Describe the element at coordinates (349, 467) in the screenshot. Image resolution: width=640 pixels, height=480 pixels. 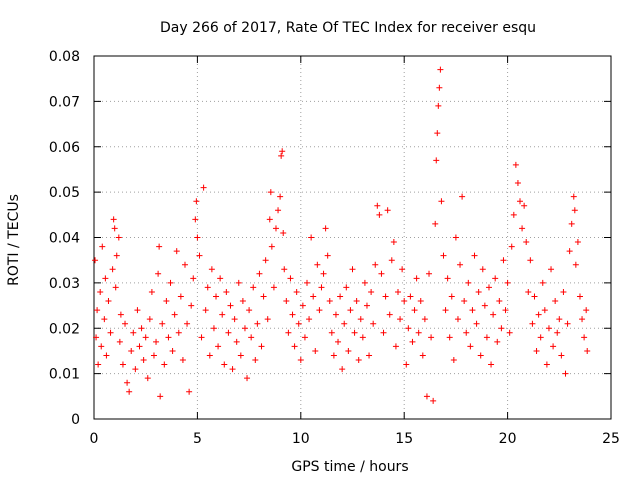
I see `x-axis-label: GPS time / hours` at that location.